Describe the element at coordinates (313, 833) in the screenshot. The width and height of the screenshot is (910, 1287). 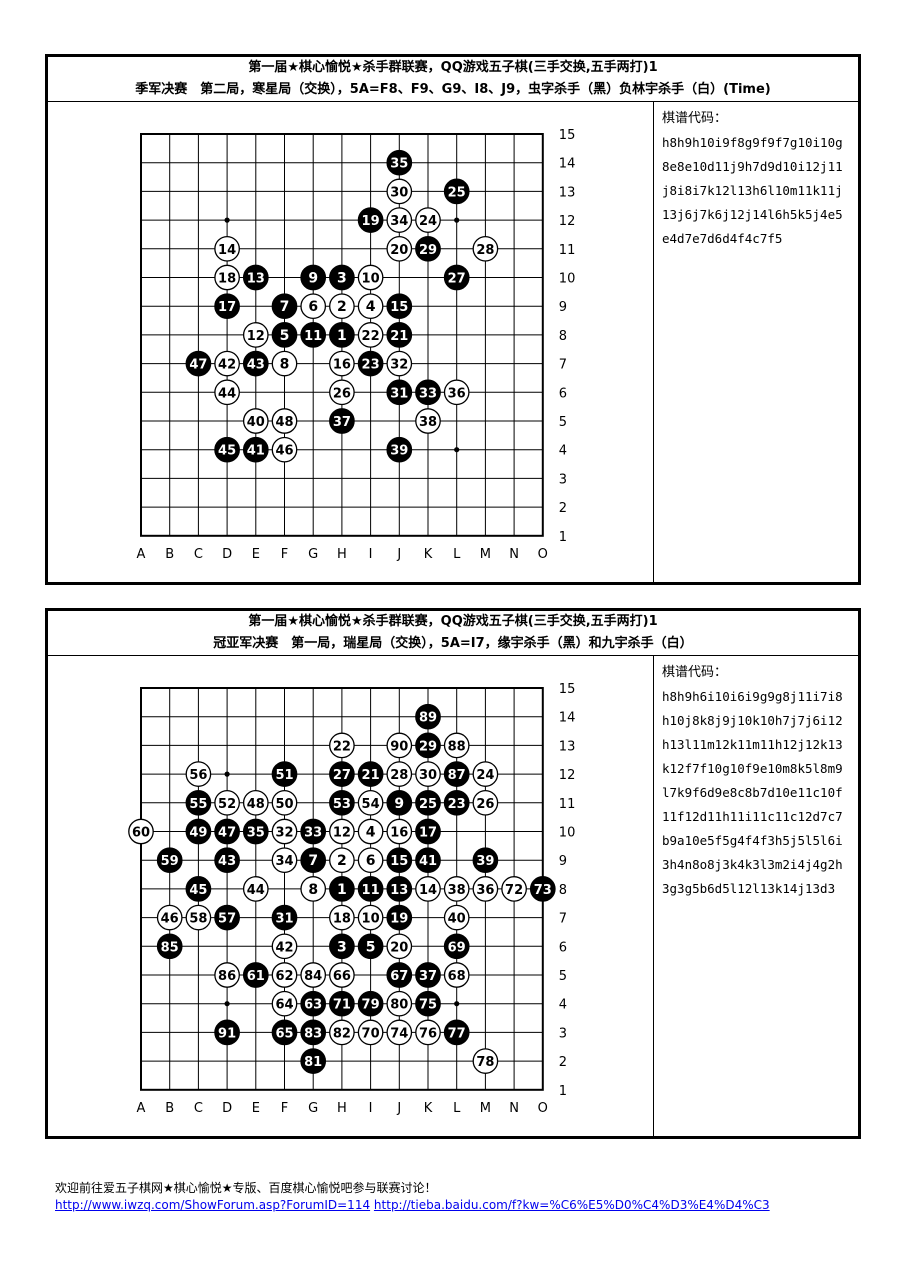
I see `move-number: 33` at that location.